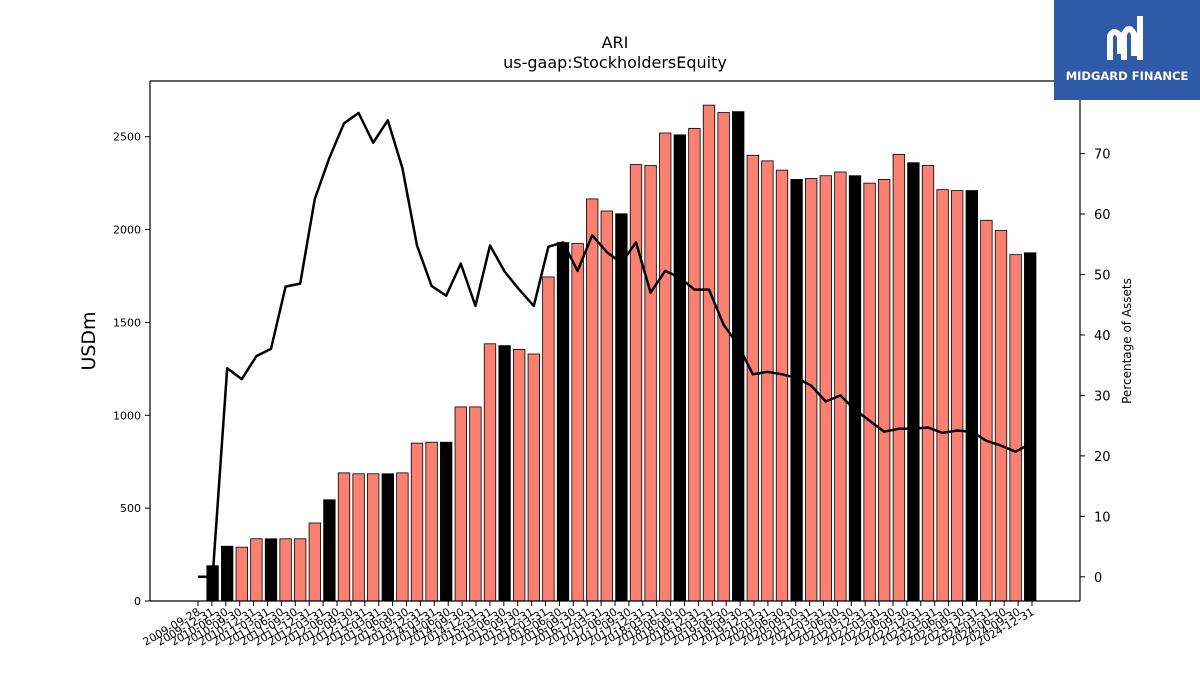 Image resolution: width=1200 pixels, height=675 pixels. I want to click on midgard-finance-logo: MIDGARD FINANCE, so click(1127, 50).